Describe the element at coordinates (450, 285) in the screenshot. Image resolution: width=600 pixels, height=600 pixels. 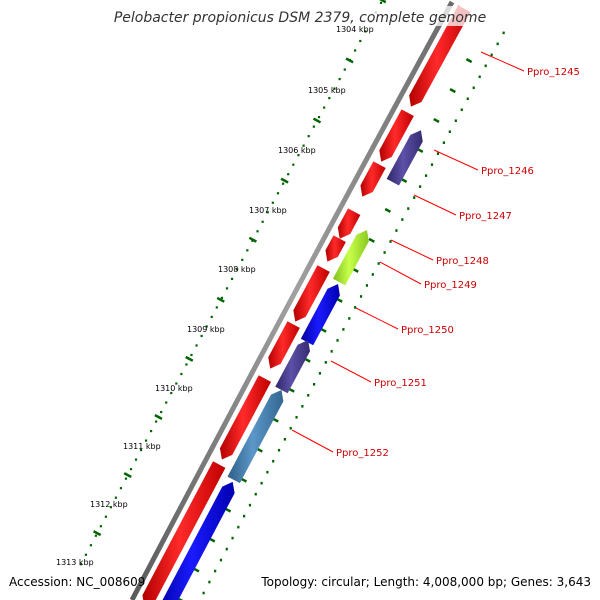
I see `gene-label: Ppro_1249` at that location.